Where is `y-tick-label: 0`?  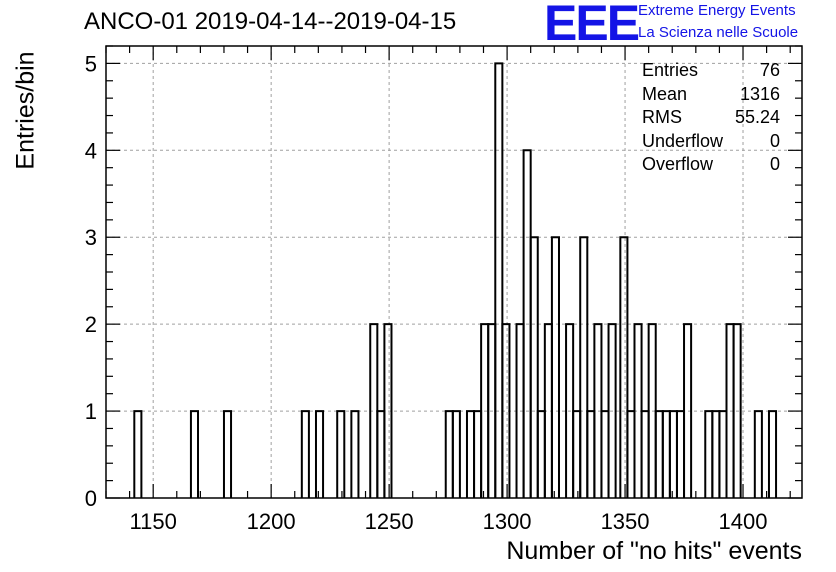 y-tick-label: 0 is located at coordinates (91, 498).